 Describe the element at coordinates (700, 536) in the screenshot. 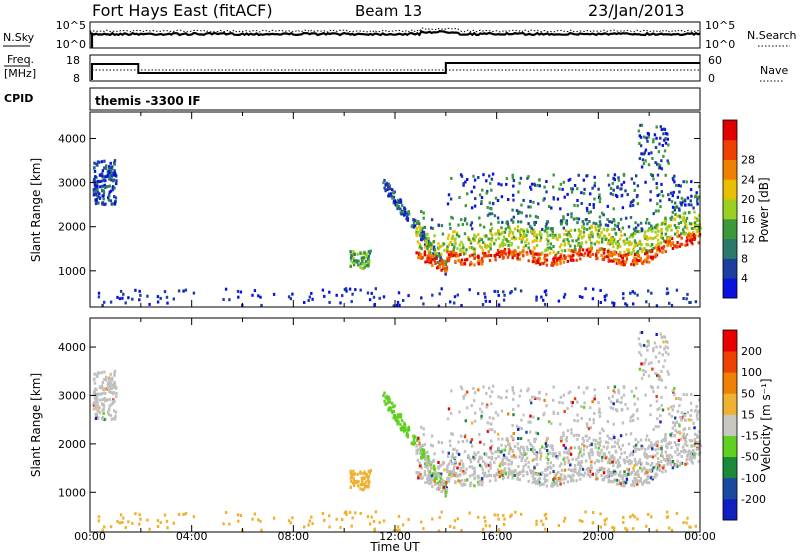

I see `x-tick-label: 00:00` at that location.